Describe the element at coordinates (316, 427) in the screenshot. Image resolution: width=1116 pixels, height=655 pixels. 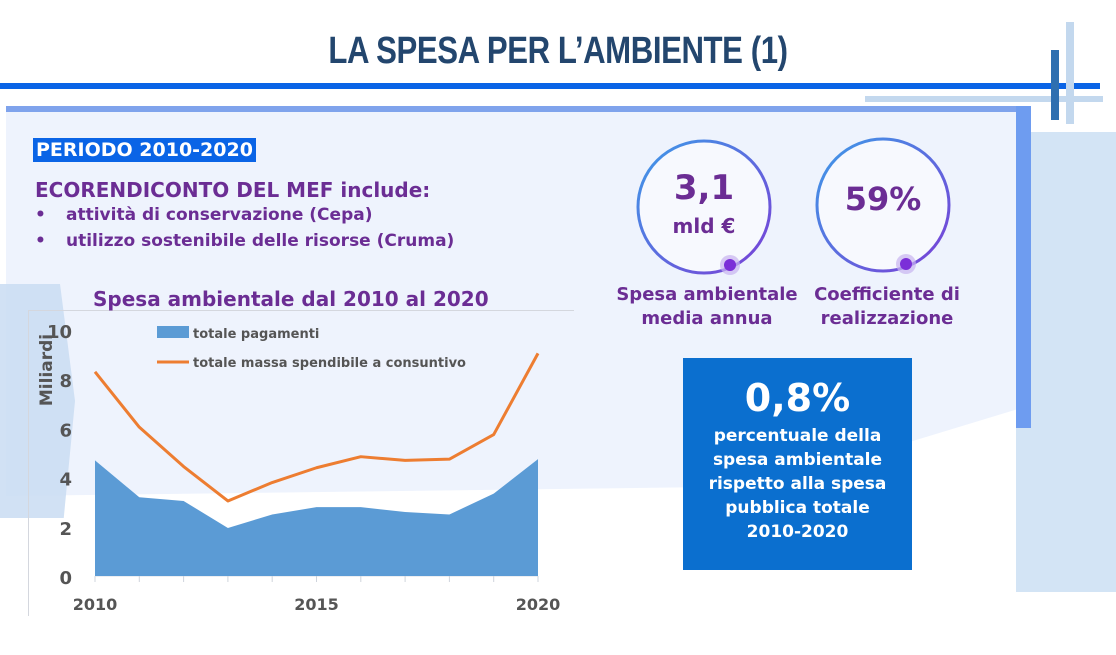
I see `series-totale-massa-line` at that location.